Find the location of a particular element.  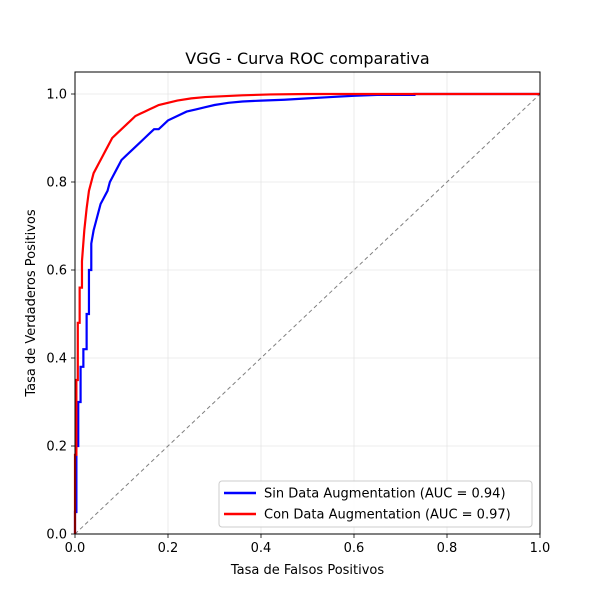

legend-label-sin-augmentation: Sin Data Augmentation (AUC = 0.94) is located at coordinates (385, 494).